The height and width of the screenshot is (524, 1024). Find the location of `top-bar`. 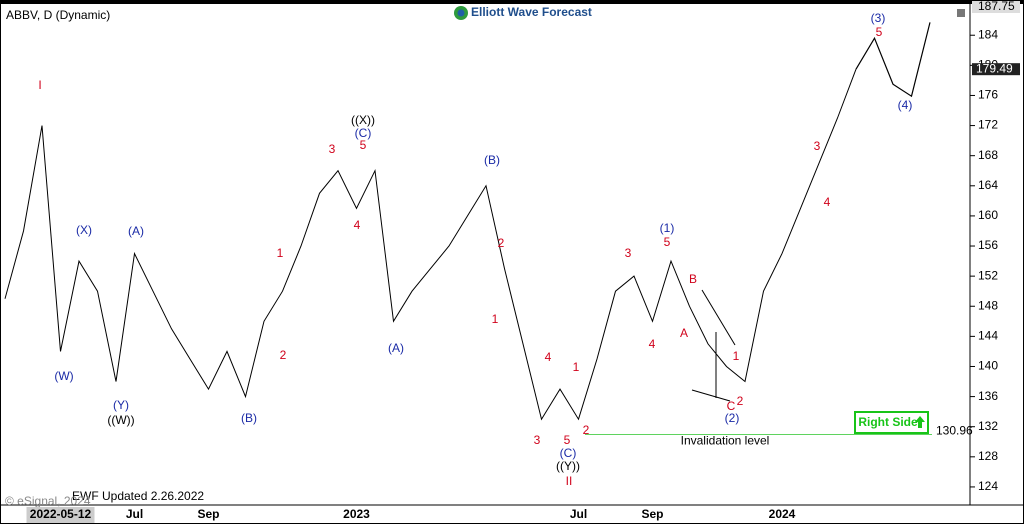

top-bar is located at coordinates (512, 2).